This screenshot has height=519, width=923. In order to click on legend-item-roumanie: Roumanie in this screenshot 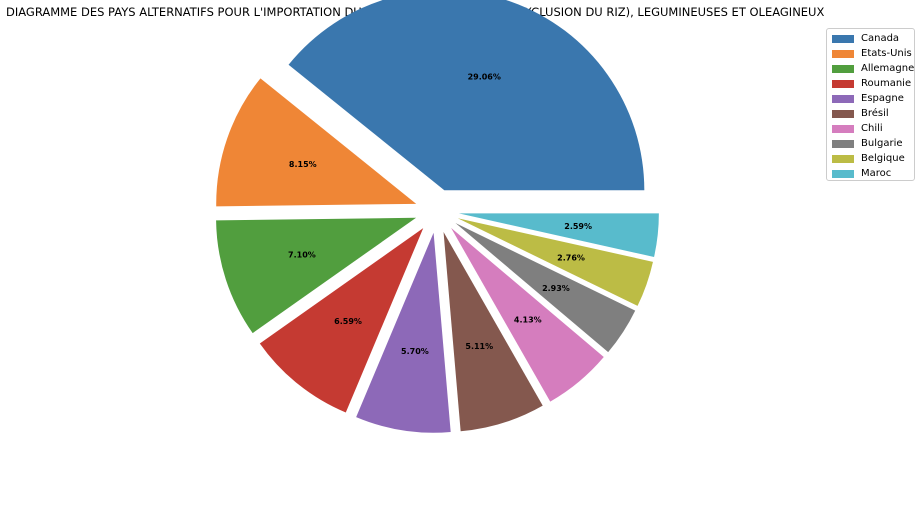, I will do `click(873, 83)`.